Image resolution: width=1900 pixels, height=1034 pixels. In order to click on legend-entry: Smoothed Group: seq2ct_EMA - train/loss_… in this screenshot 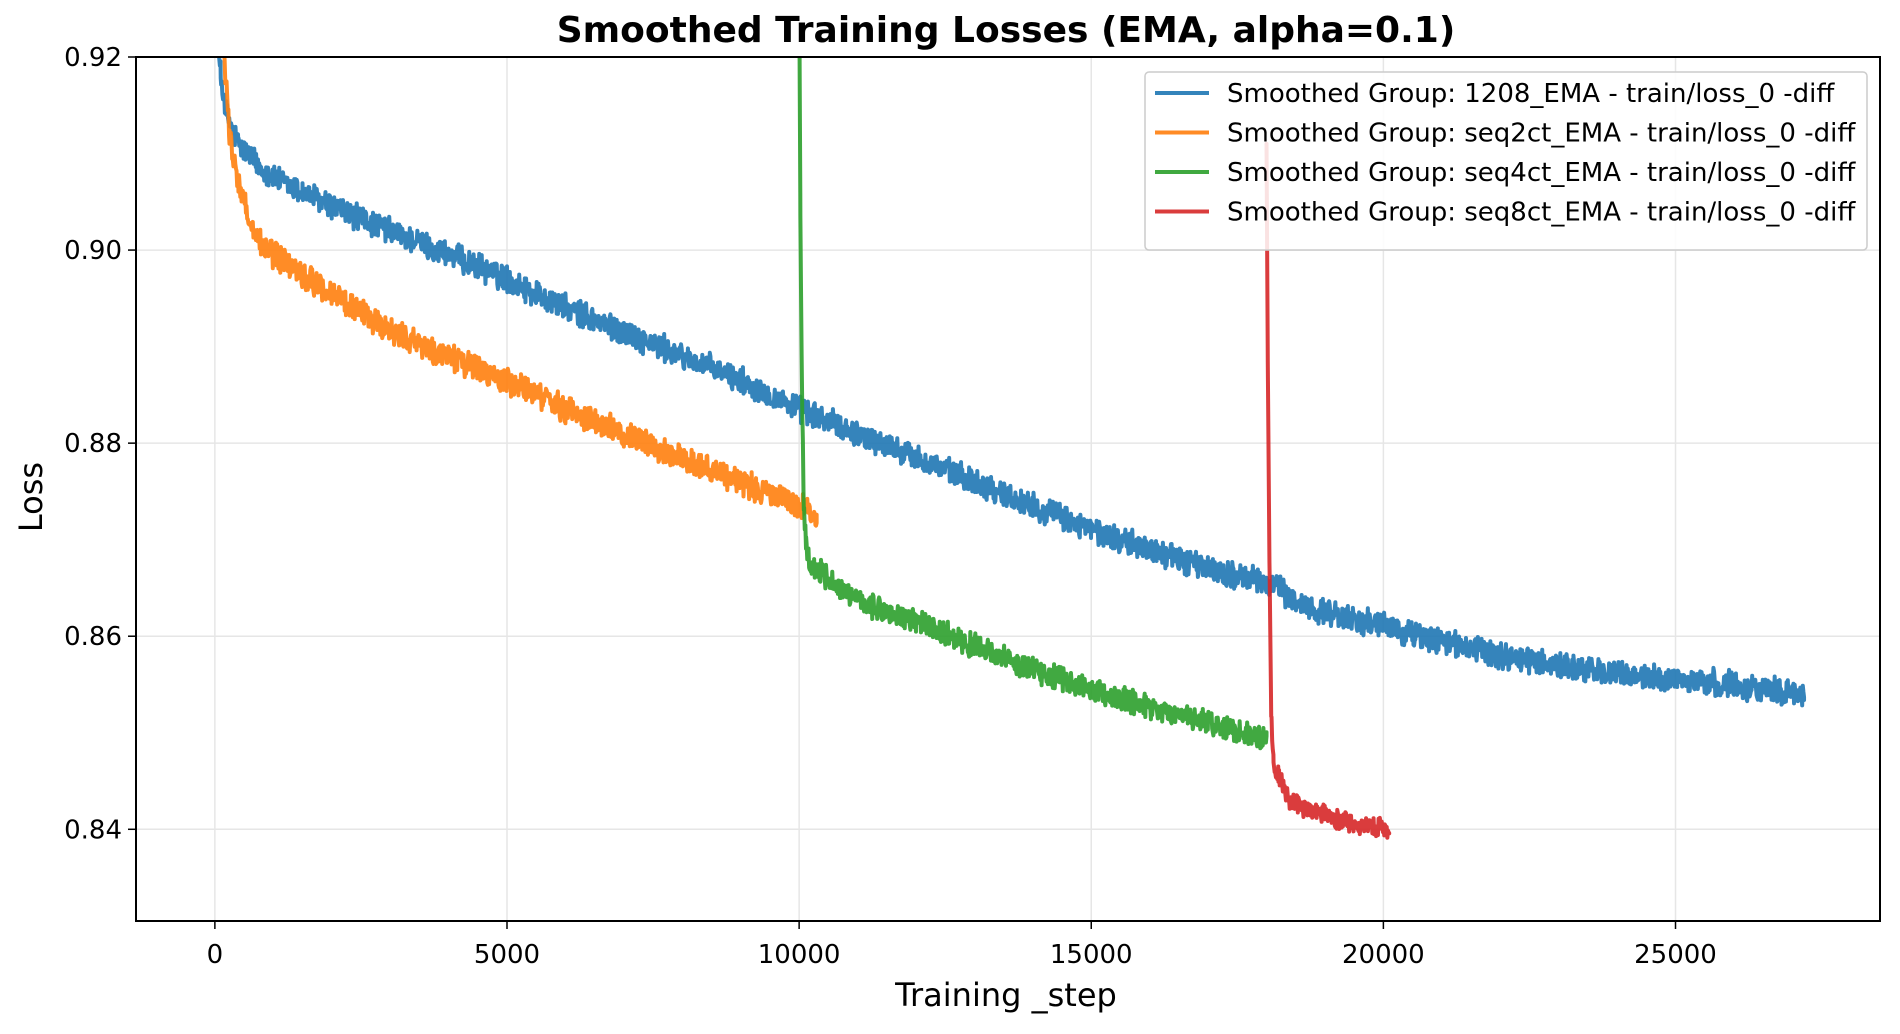, I will do `click(1541, 134)`.